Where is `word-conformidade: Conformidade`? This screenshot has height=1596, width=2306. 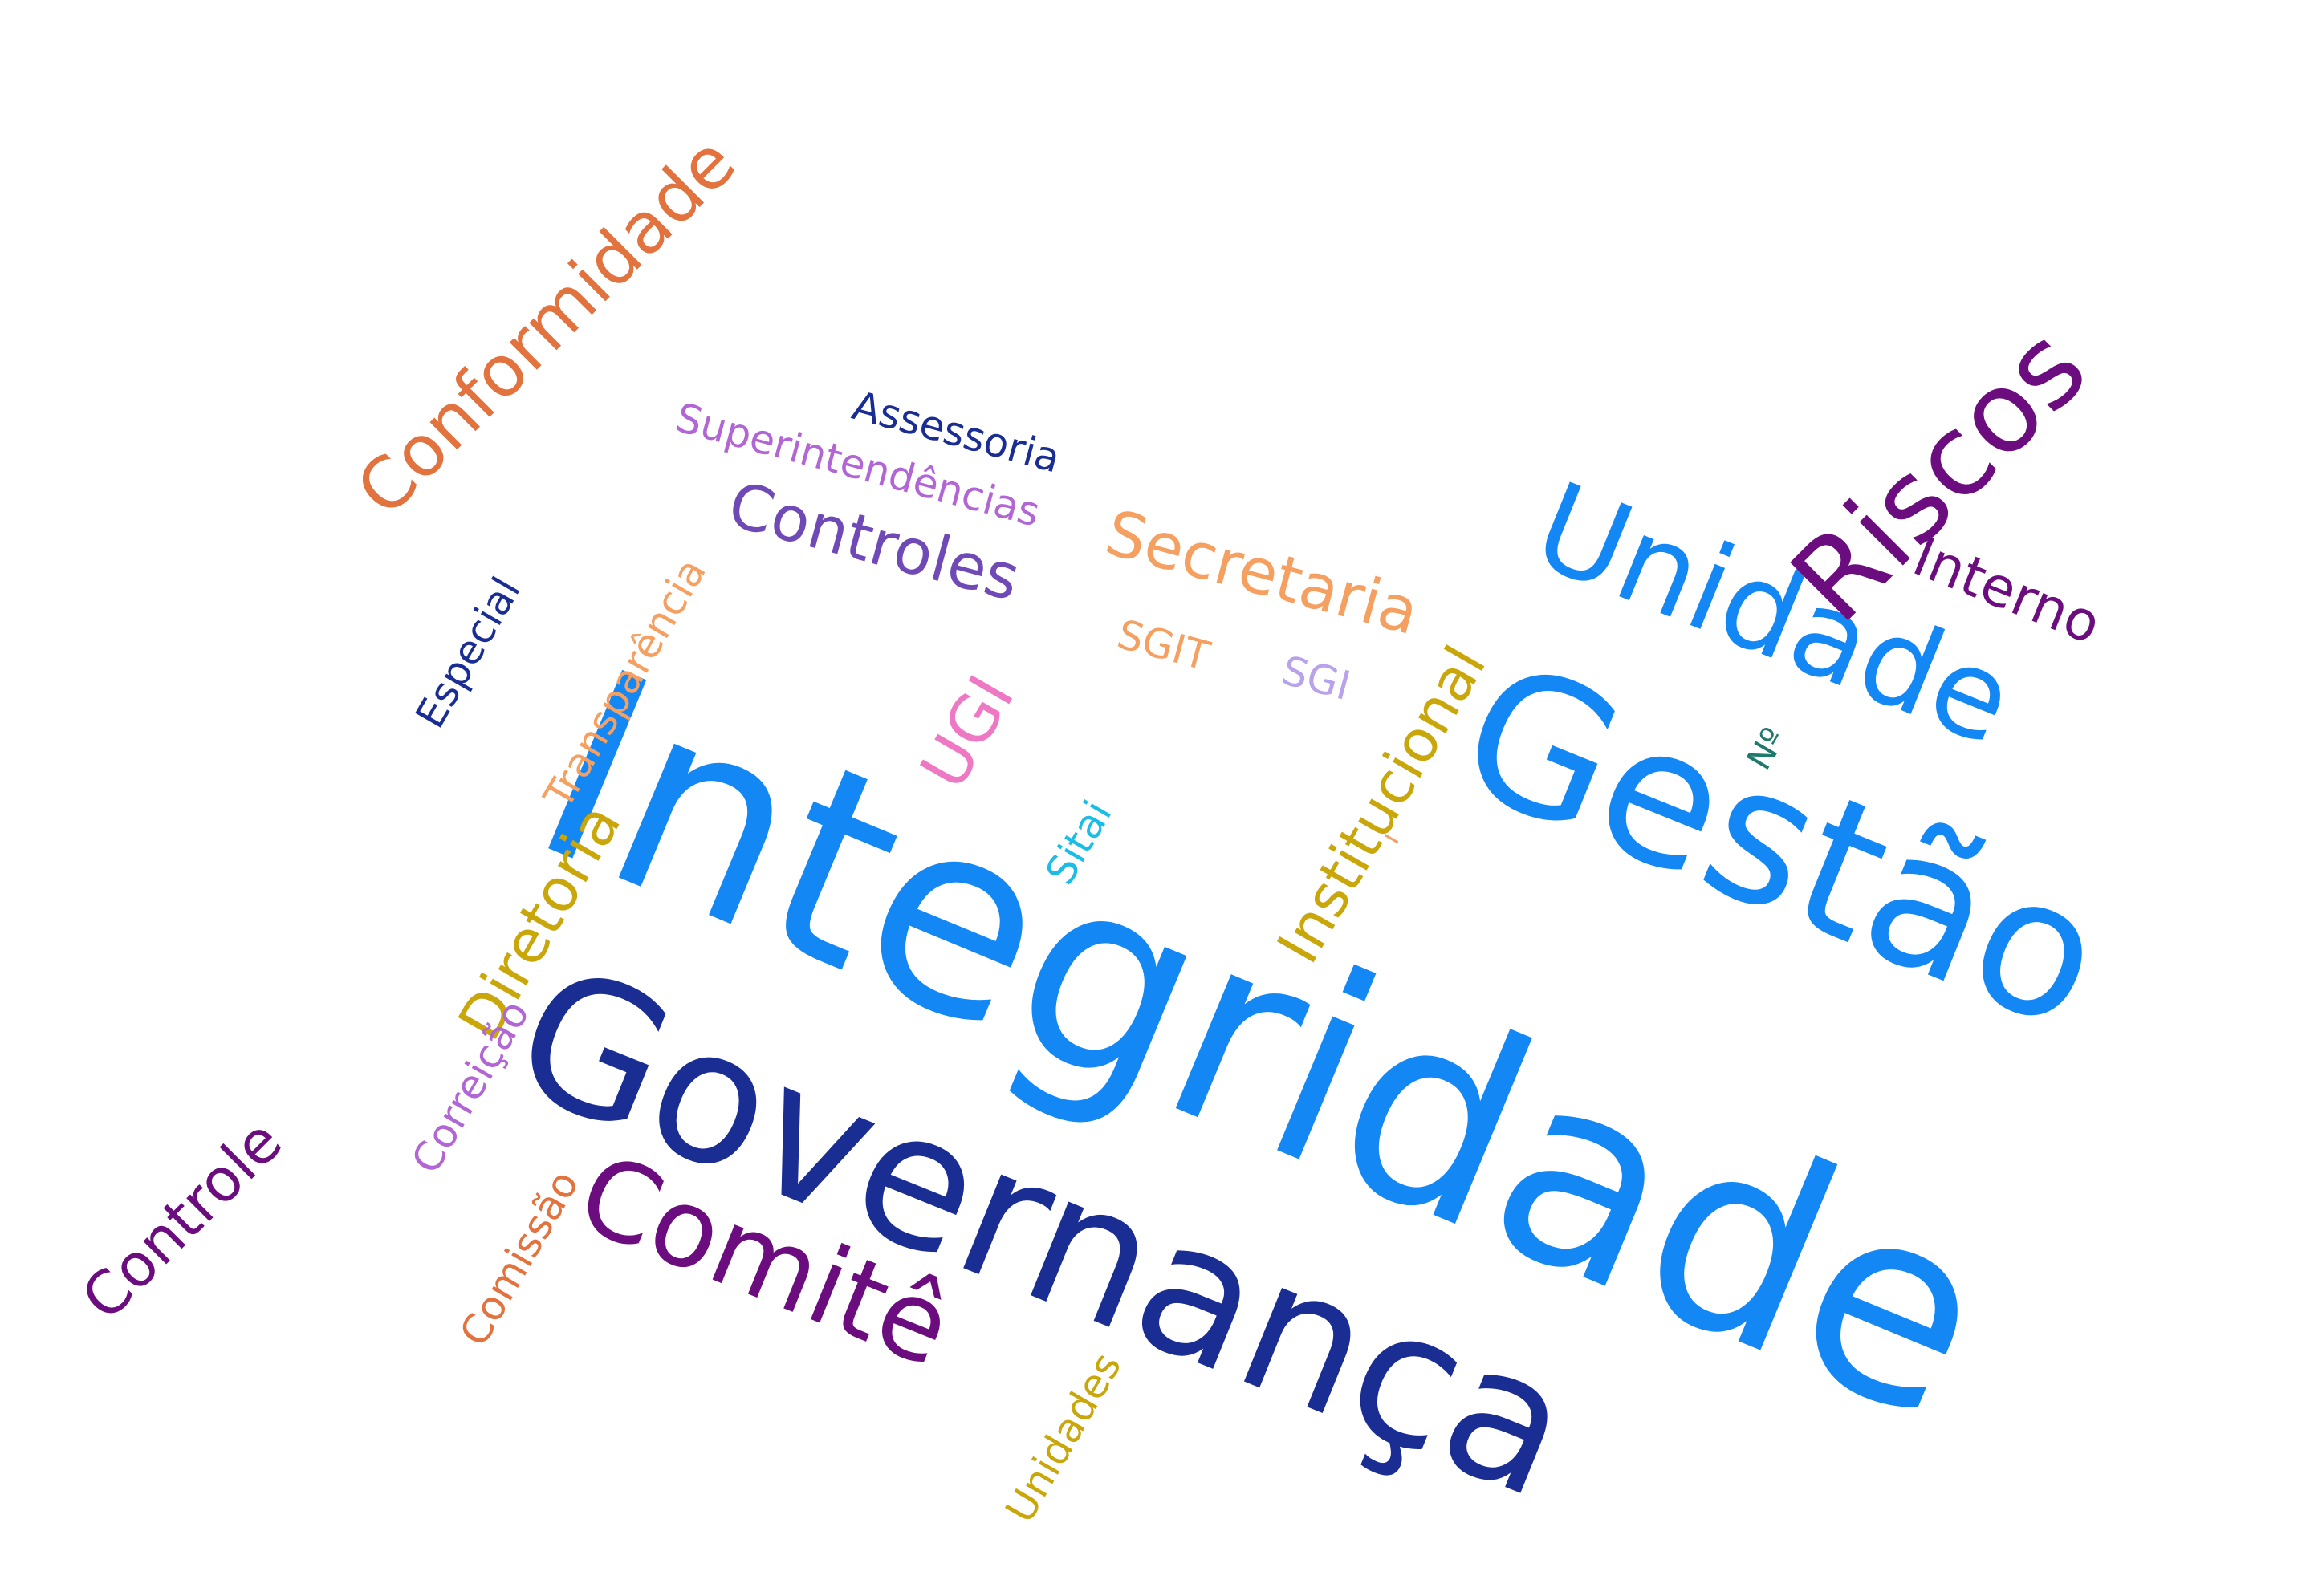
word-conformidade: Conformidade is located at coordinates (545, 326).